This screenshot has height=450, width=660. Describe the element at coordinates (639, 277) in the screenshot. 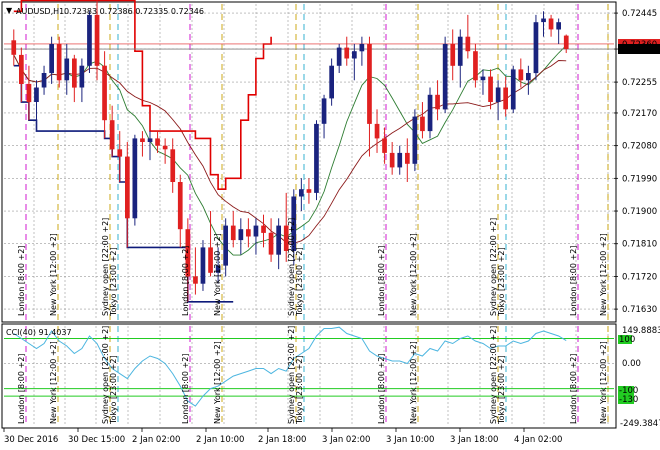

I see `price-axis-label: 0.71720` at that location.